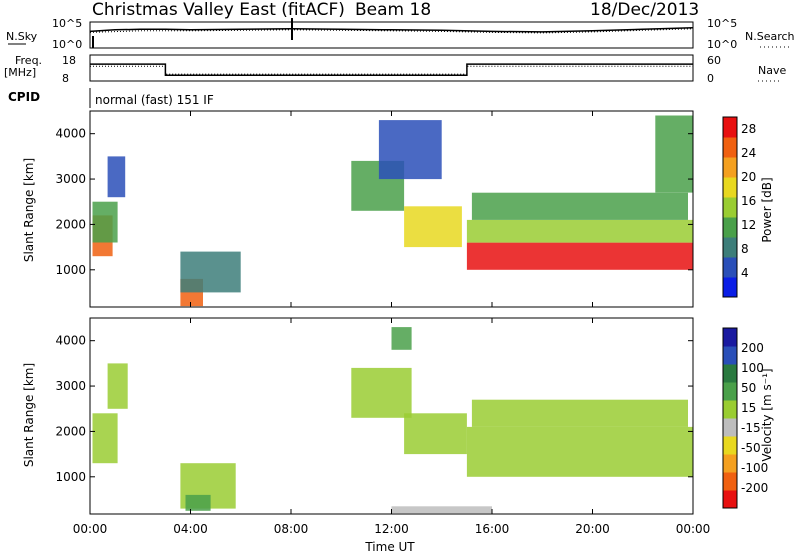  Describe the element at coordinates (770, 36) in the screenshot. I see `noise-right-label: N.Search` at that location.